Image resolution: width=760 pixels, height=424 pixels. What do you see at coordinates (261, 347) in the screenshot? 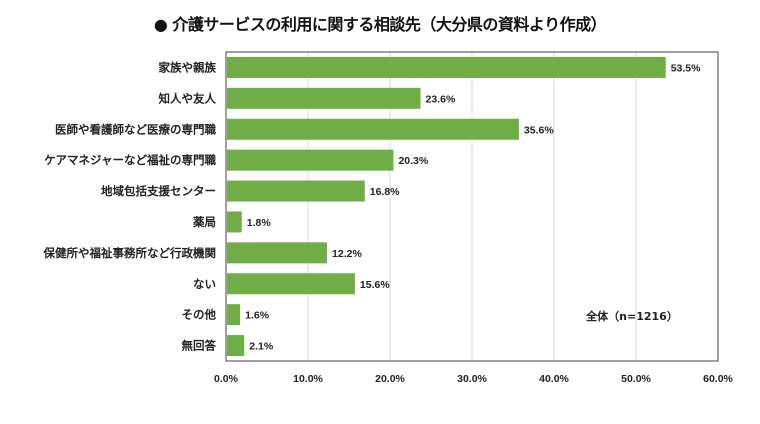
I see `data-label: 2.1%` at bounding box center [261, 347].